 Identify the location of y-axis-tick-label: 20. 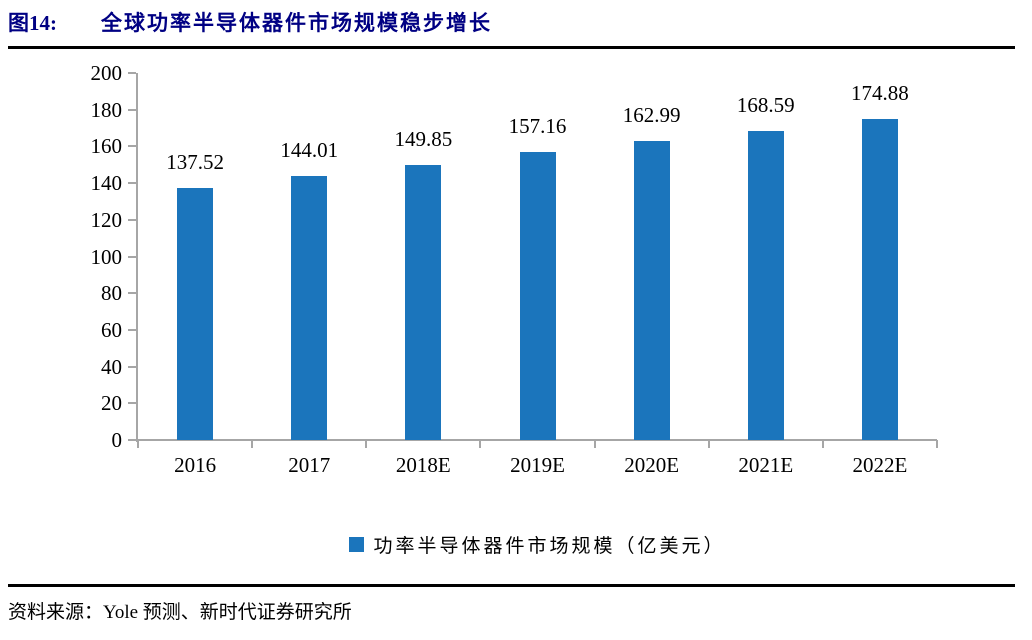
(111, 403).